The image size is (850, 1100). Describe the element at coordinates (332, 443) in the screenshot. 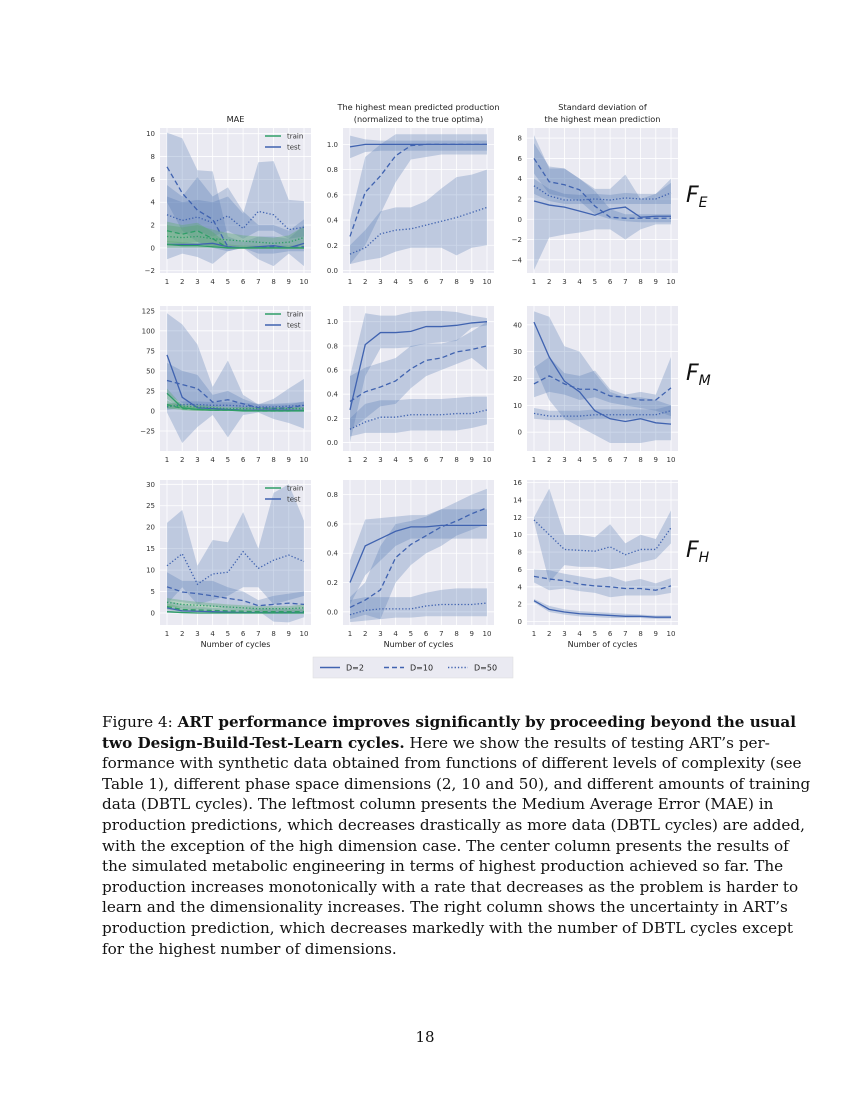

I see `y-tick-label: 0.0` at that location.